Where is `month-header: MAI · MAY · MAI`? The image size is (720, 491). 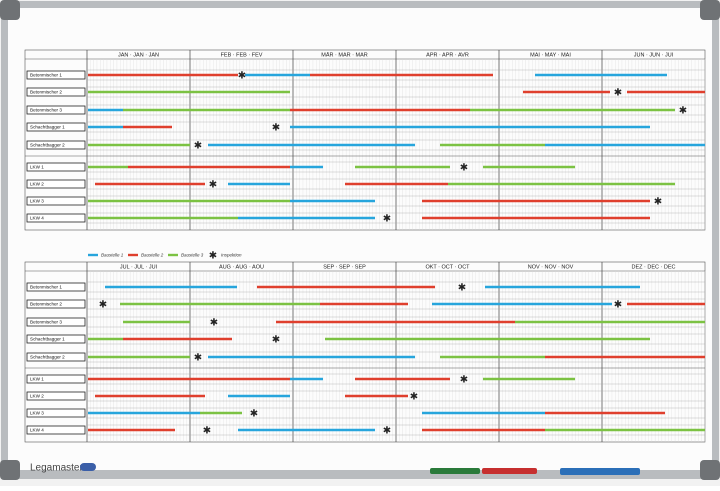
month-header: MAI · MAY · MAI is located at coordinates (550, 55).